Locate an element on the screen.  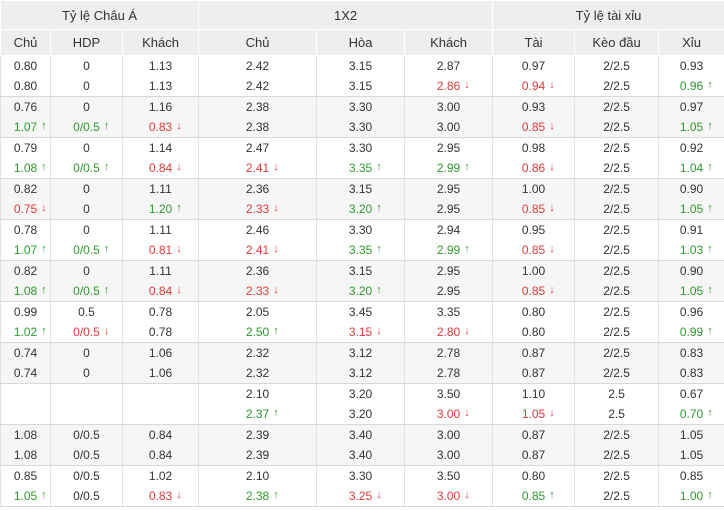
cell-ah-away: 1.16 is located at coordinates (160, 106).